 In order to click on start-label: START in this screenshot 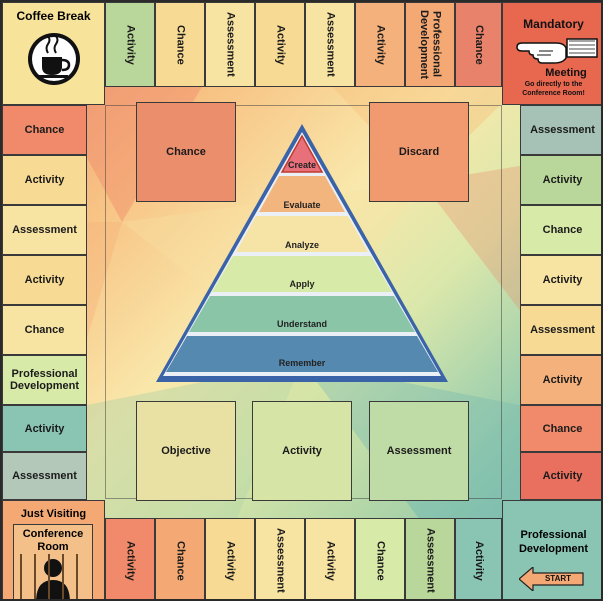, I will do `click(558, 578)`.